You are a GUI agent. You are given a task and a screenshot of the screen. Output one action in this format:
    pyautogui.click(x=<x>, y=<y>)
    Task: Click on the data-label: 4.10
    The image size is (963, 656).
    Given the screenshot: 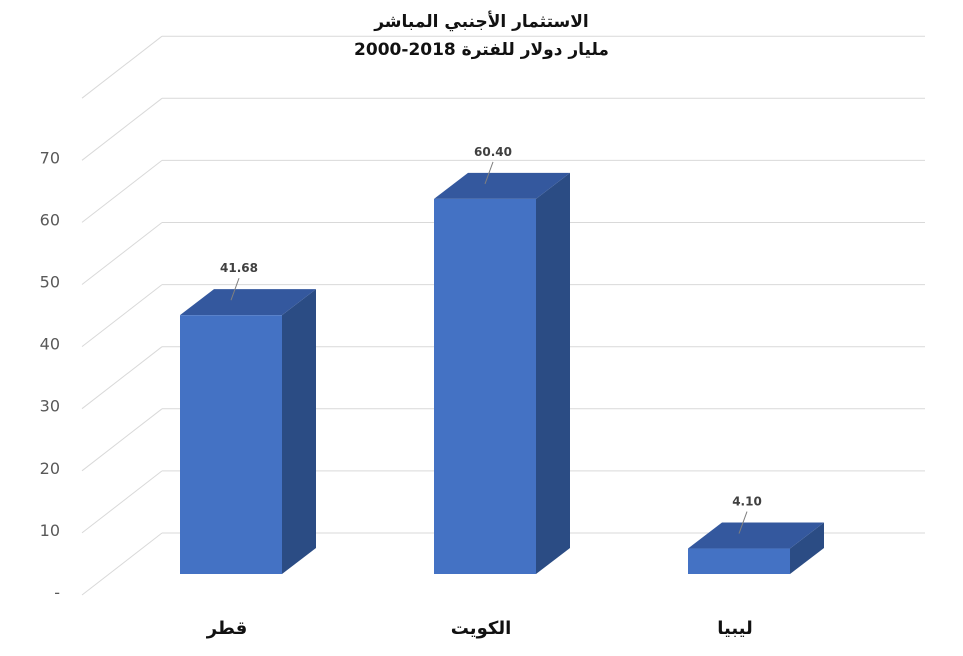 What is the action you would take?
    pyautogui.click(x=747, y=502)
    